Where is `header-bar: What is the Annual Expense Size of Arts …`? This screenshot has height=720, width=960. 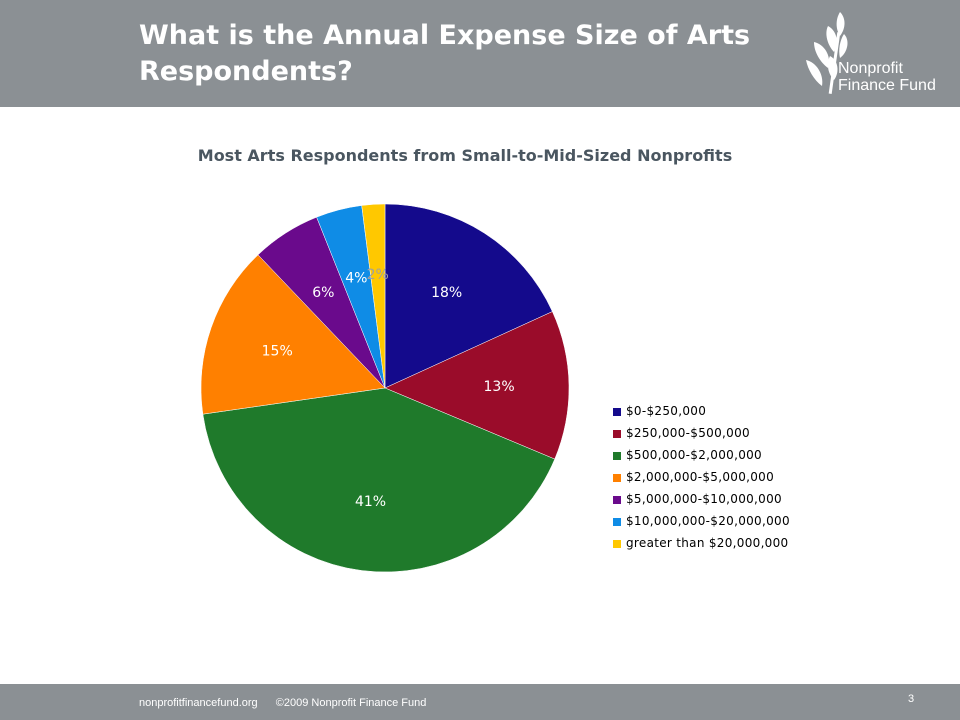
header-bar: What is the Annual Expense Size of Arts … is located at coordinates (480, 53).